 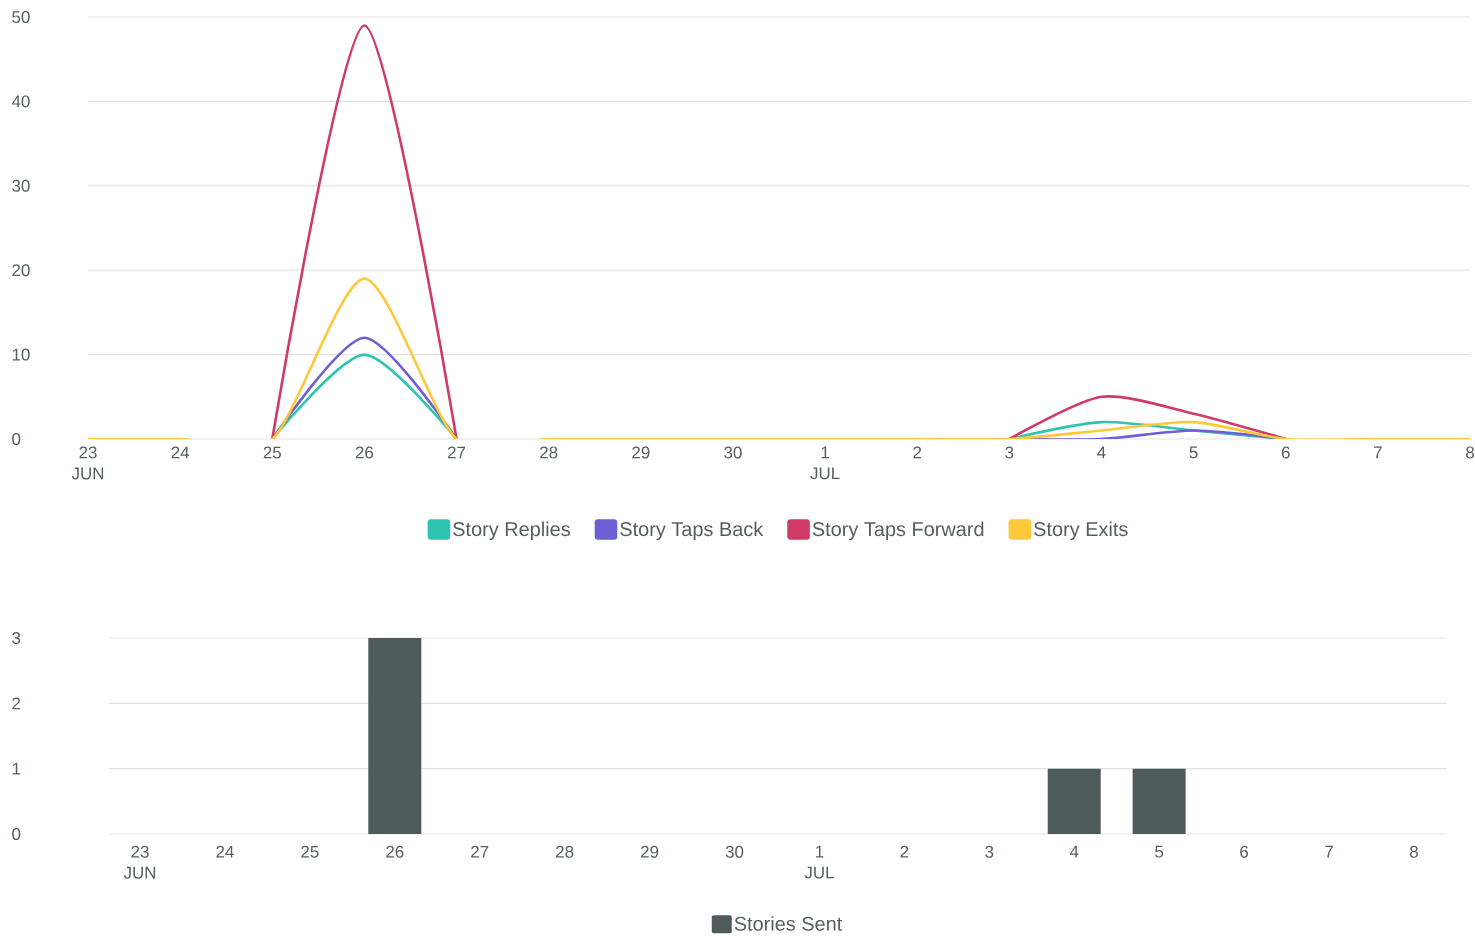 What do you see at coordinates (898, 531) in the screenshot?
I see `legend-label: Story Taps Forward` at bounding box center [898, 531].